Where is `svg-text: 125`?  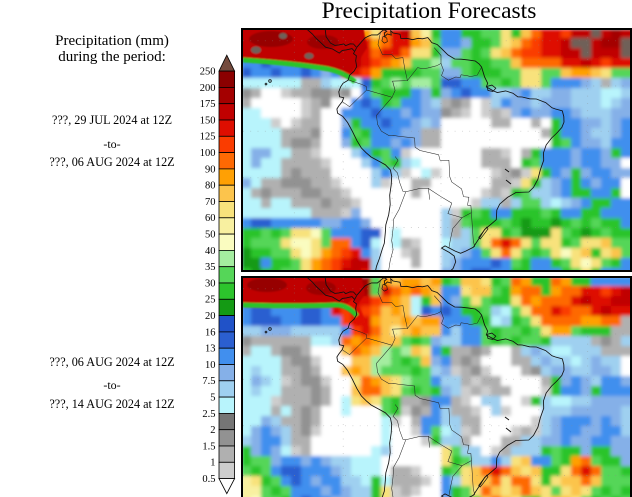
svg-text: 125 is located at coordinates (208, 137).